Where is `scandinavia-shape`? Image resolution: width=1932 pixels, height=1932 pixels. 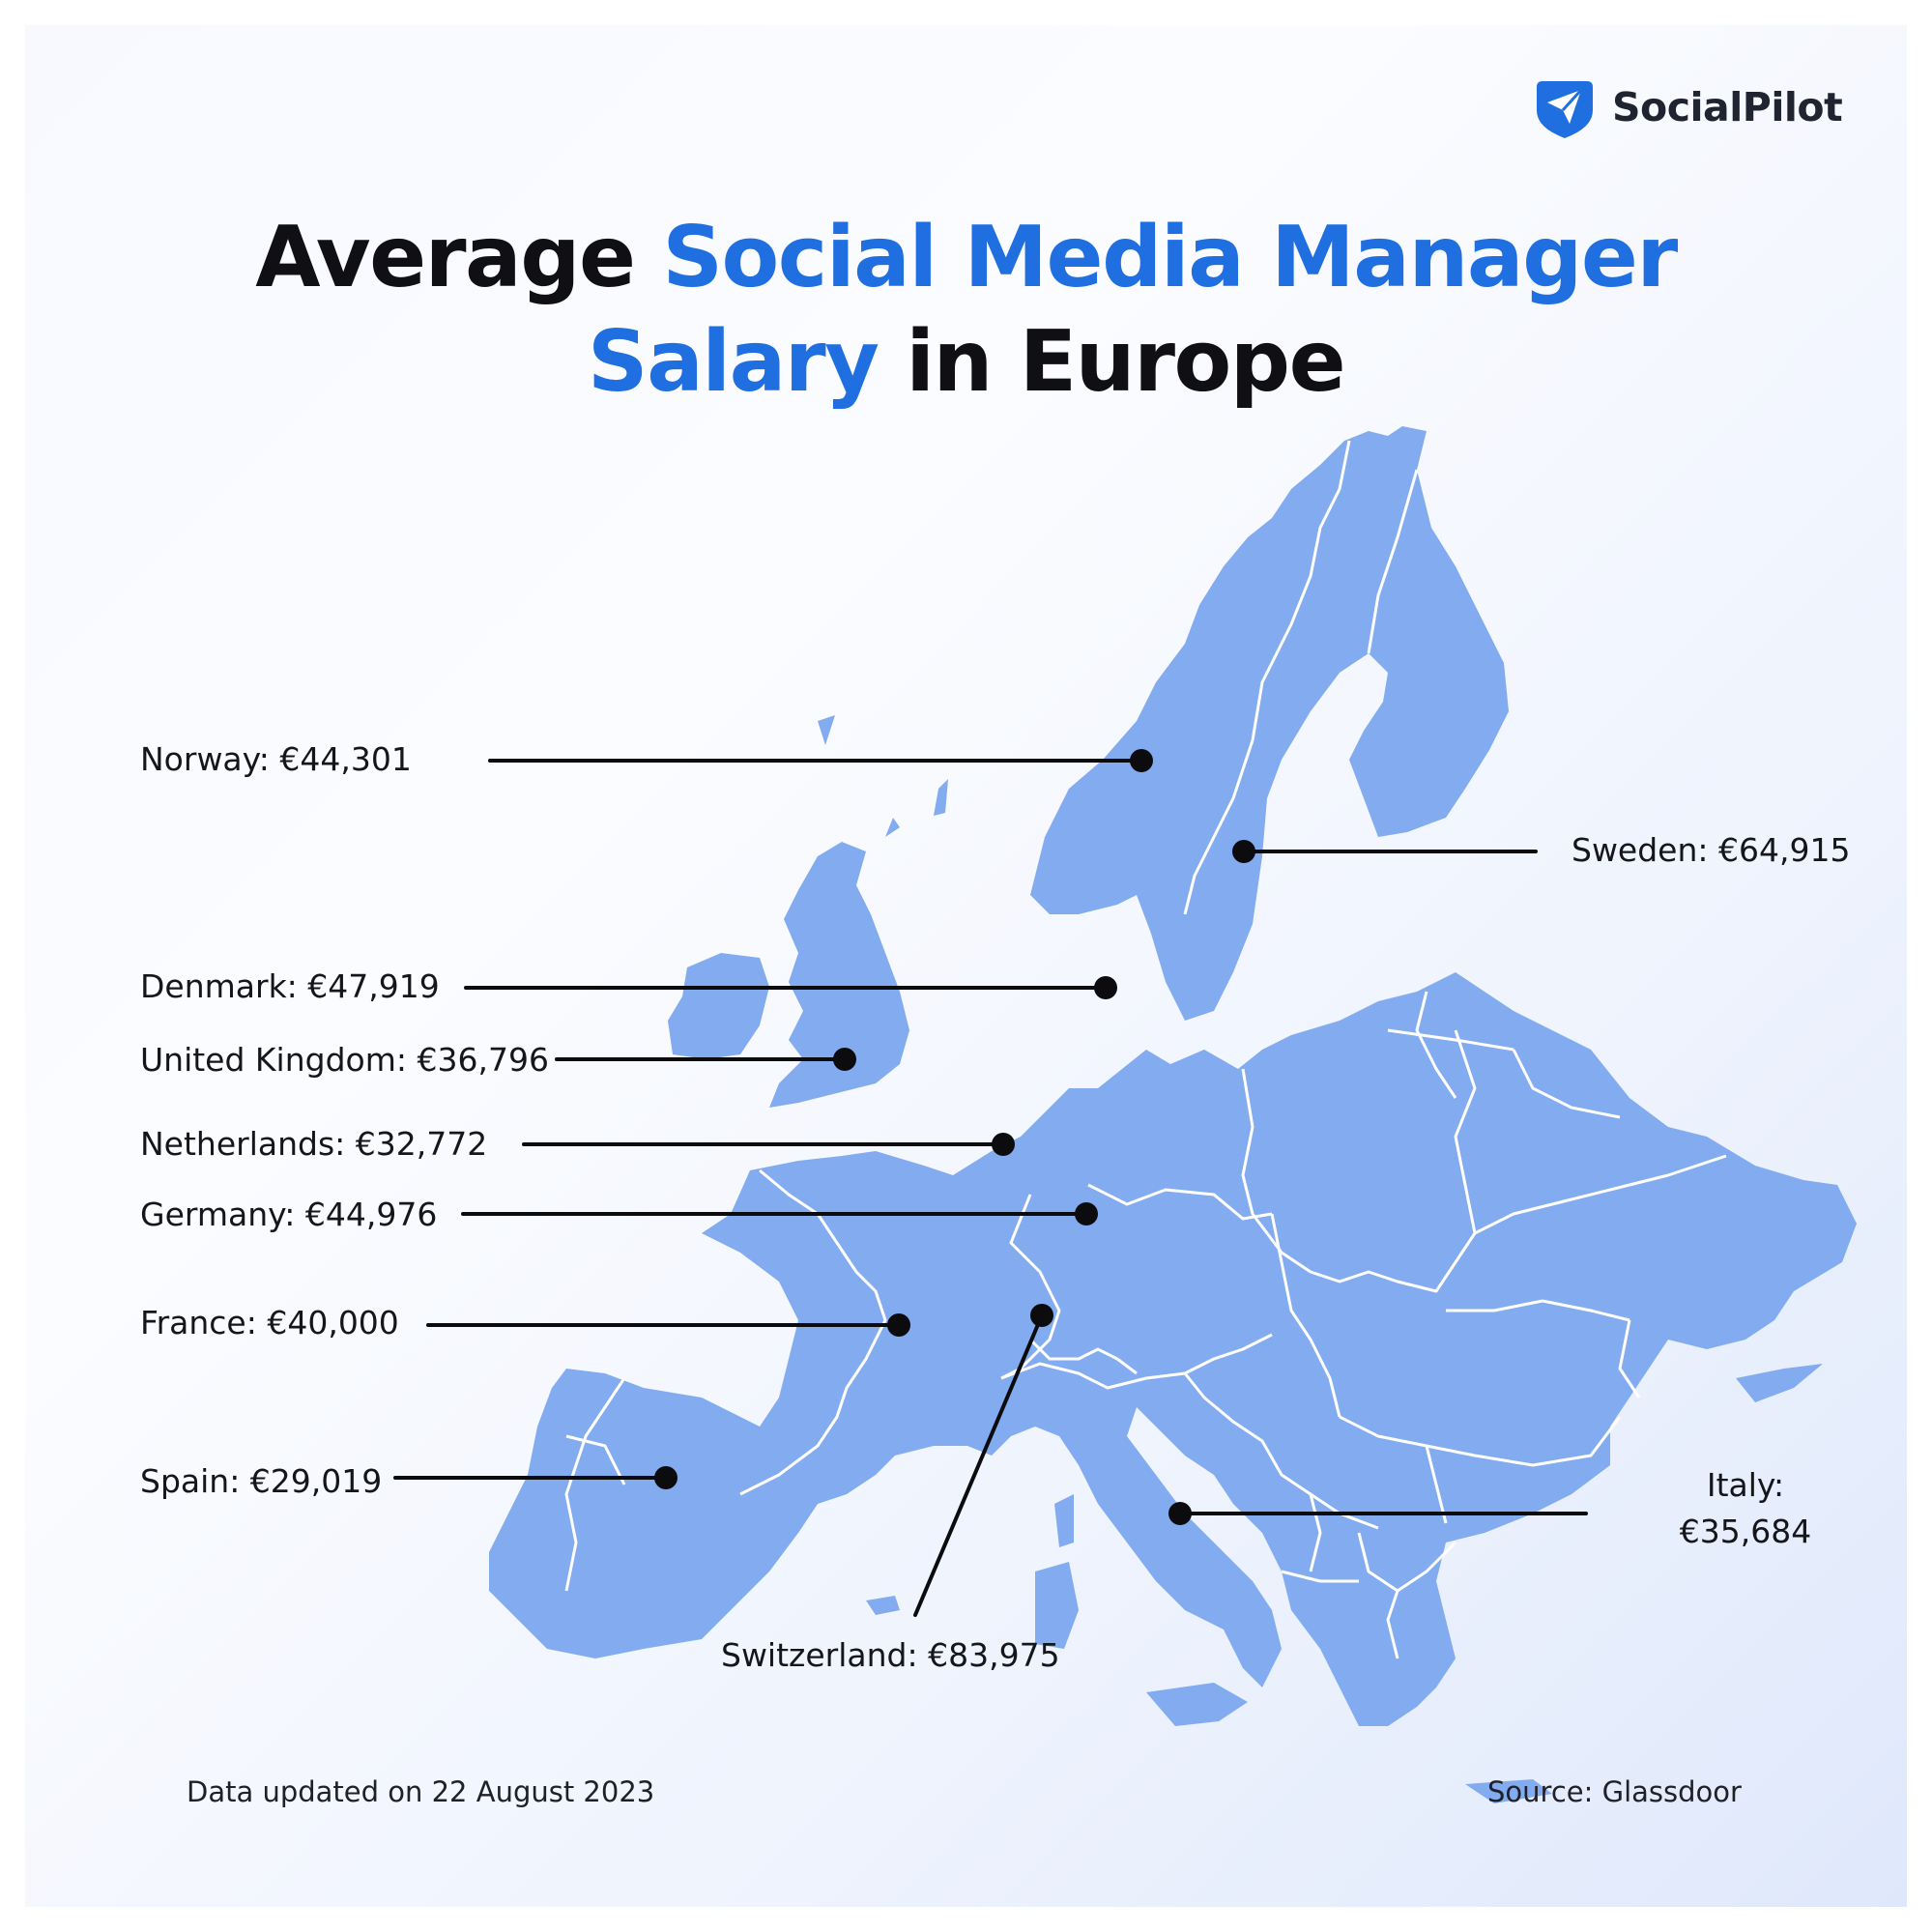 scandinavia-shape is located at coordinates (1269, 723).